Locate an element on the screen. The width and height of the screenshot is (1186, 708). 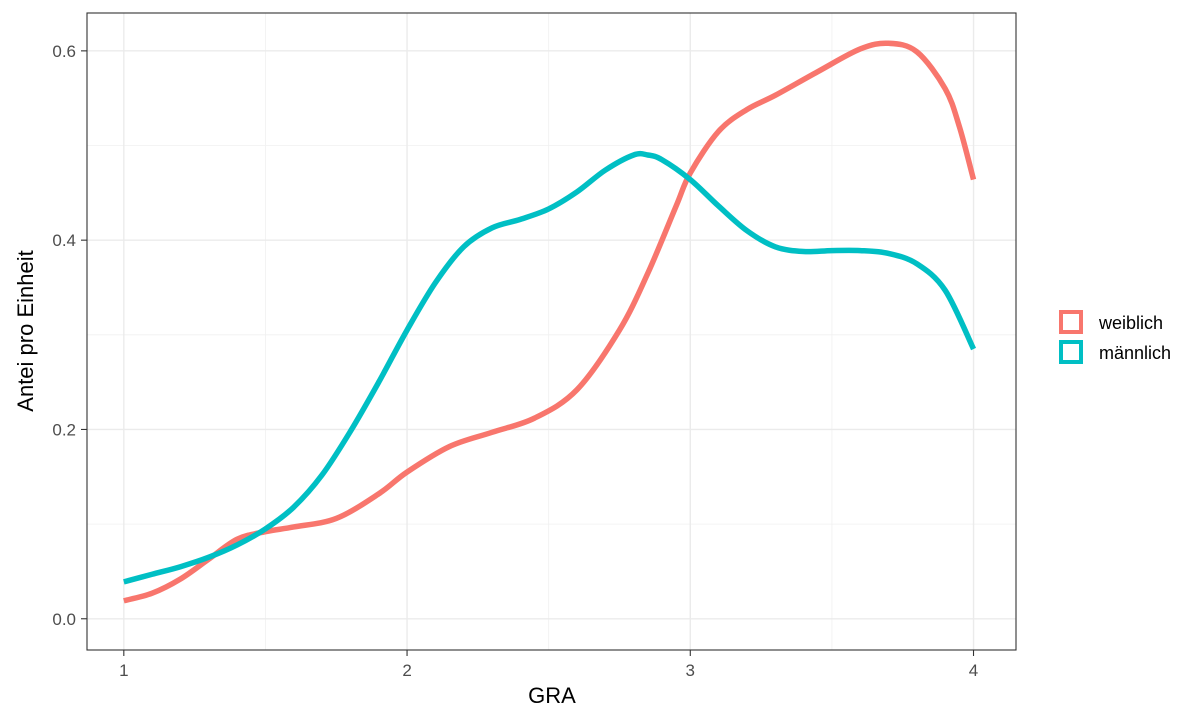
x-tick-label: 4 is located at coordinates (973, 670).